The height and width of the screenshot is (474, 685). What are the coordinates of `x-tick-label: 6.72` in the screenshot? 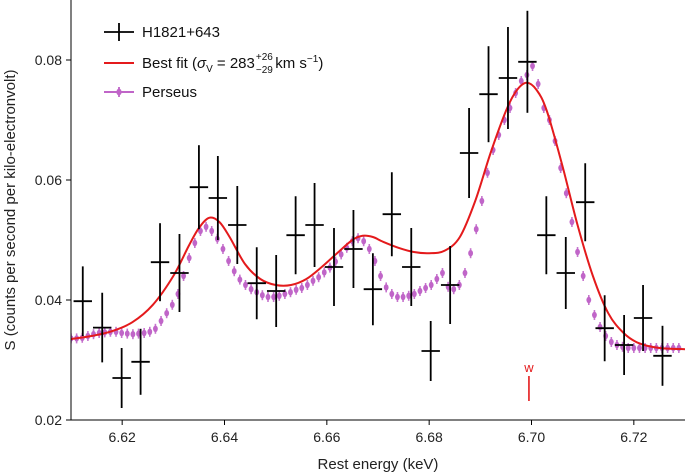 It's located at (633, 437).